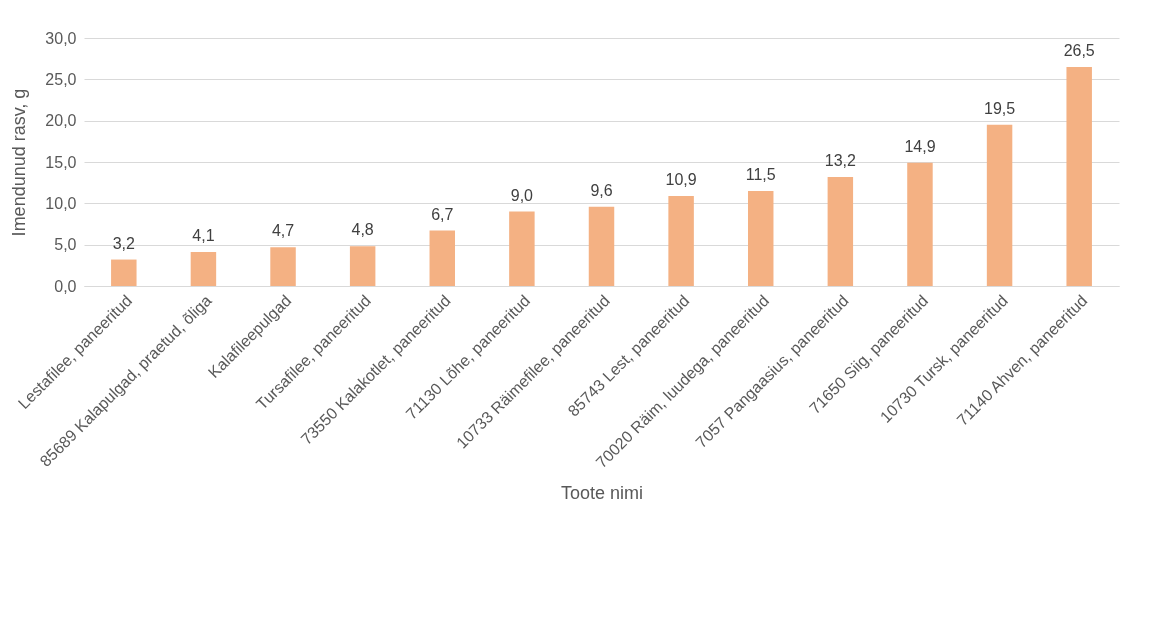 Image resolution: width=1161 pixels, height=619 pixels. Describe the element at coordinates (362, 230) in the screenshot. I see `data-label: 4,8` at that location.